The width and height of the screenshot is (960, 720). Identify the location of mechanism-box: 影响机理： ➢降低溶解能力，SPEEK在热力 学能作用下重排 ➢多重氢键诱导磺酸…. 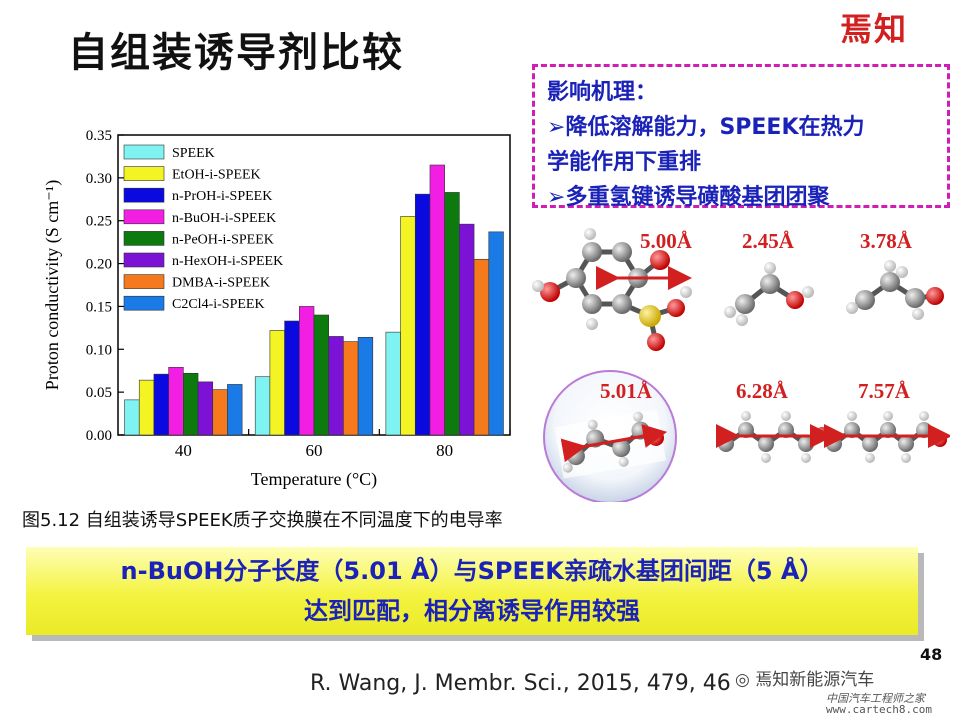
(741, 137).